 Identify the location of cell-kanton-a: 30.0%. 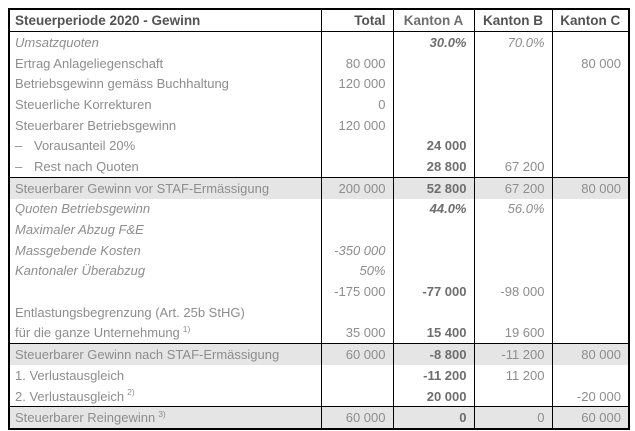
(433, 42).